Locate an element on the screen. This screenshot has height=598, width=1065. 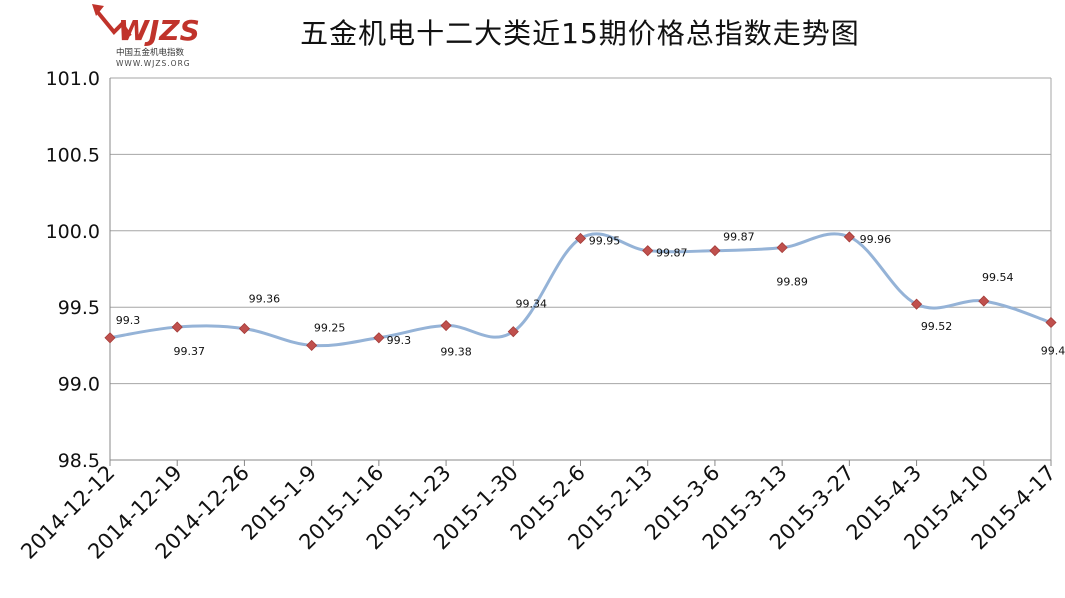
wjzs-logo: WJZS 中国五金机电指数 WWW.WJZS.ORG is located at coordinates (146, 36).